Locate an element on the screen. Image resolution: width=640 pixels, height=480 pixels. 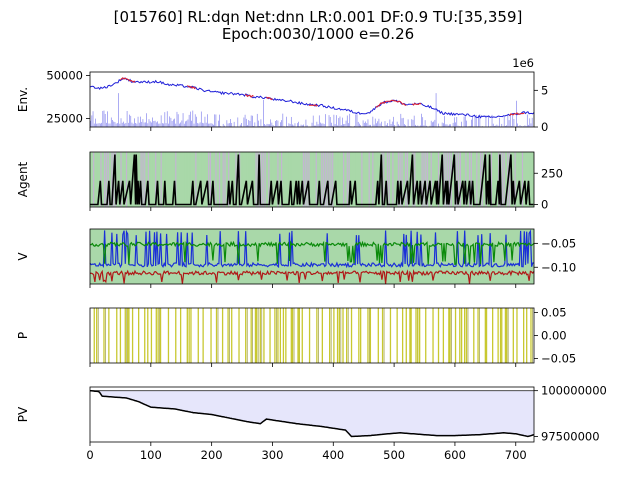
pv-x-tick-label: 700 is located at coordinates (516, 455).